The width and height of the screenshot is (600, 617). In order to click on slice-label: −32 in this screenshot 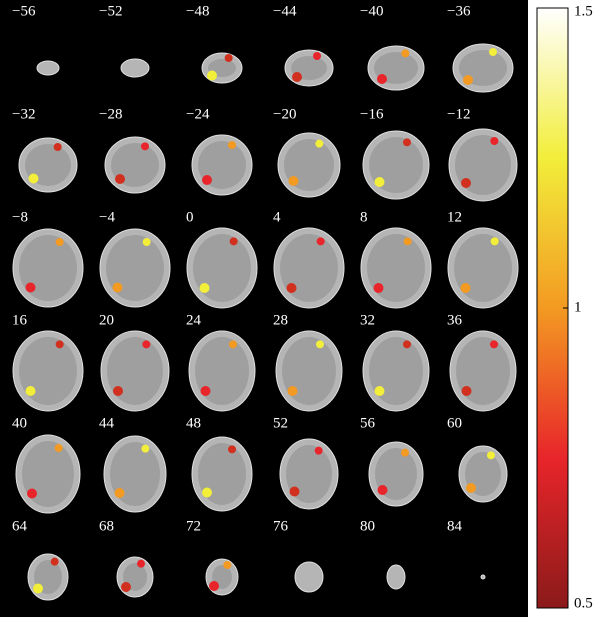, I will do `click(23, 114)`.